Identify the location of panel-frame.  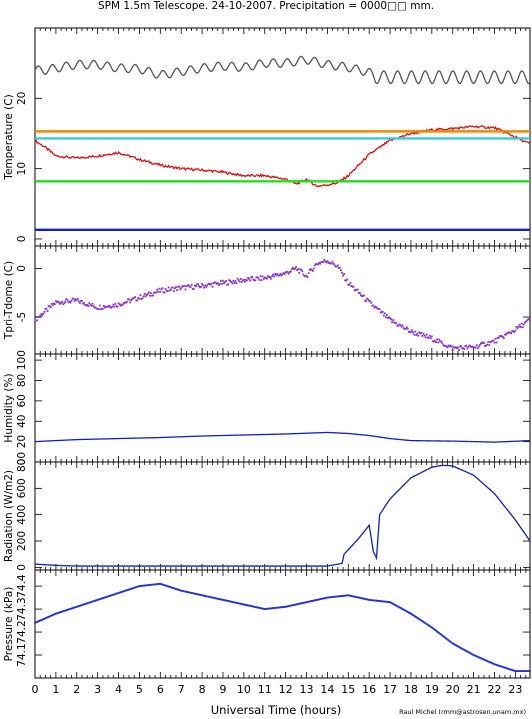
(282, 300).